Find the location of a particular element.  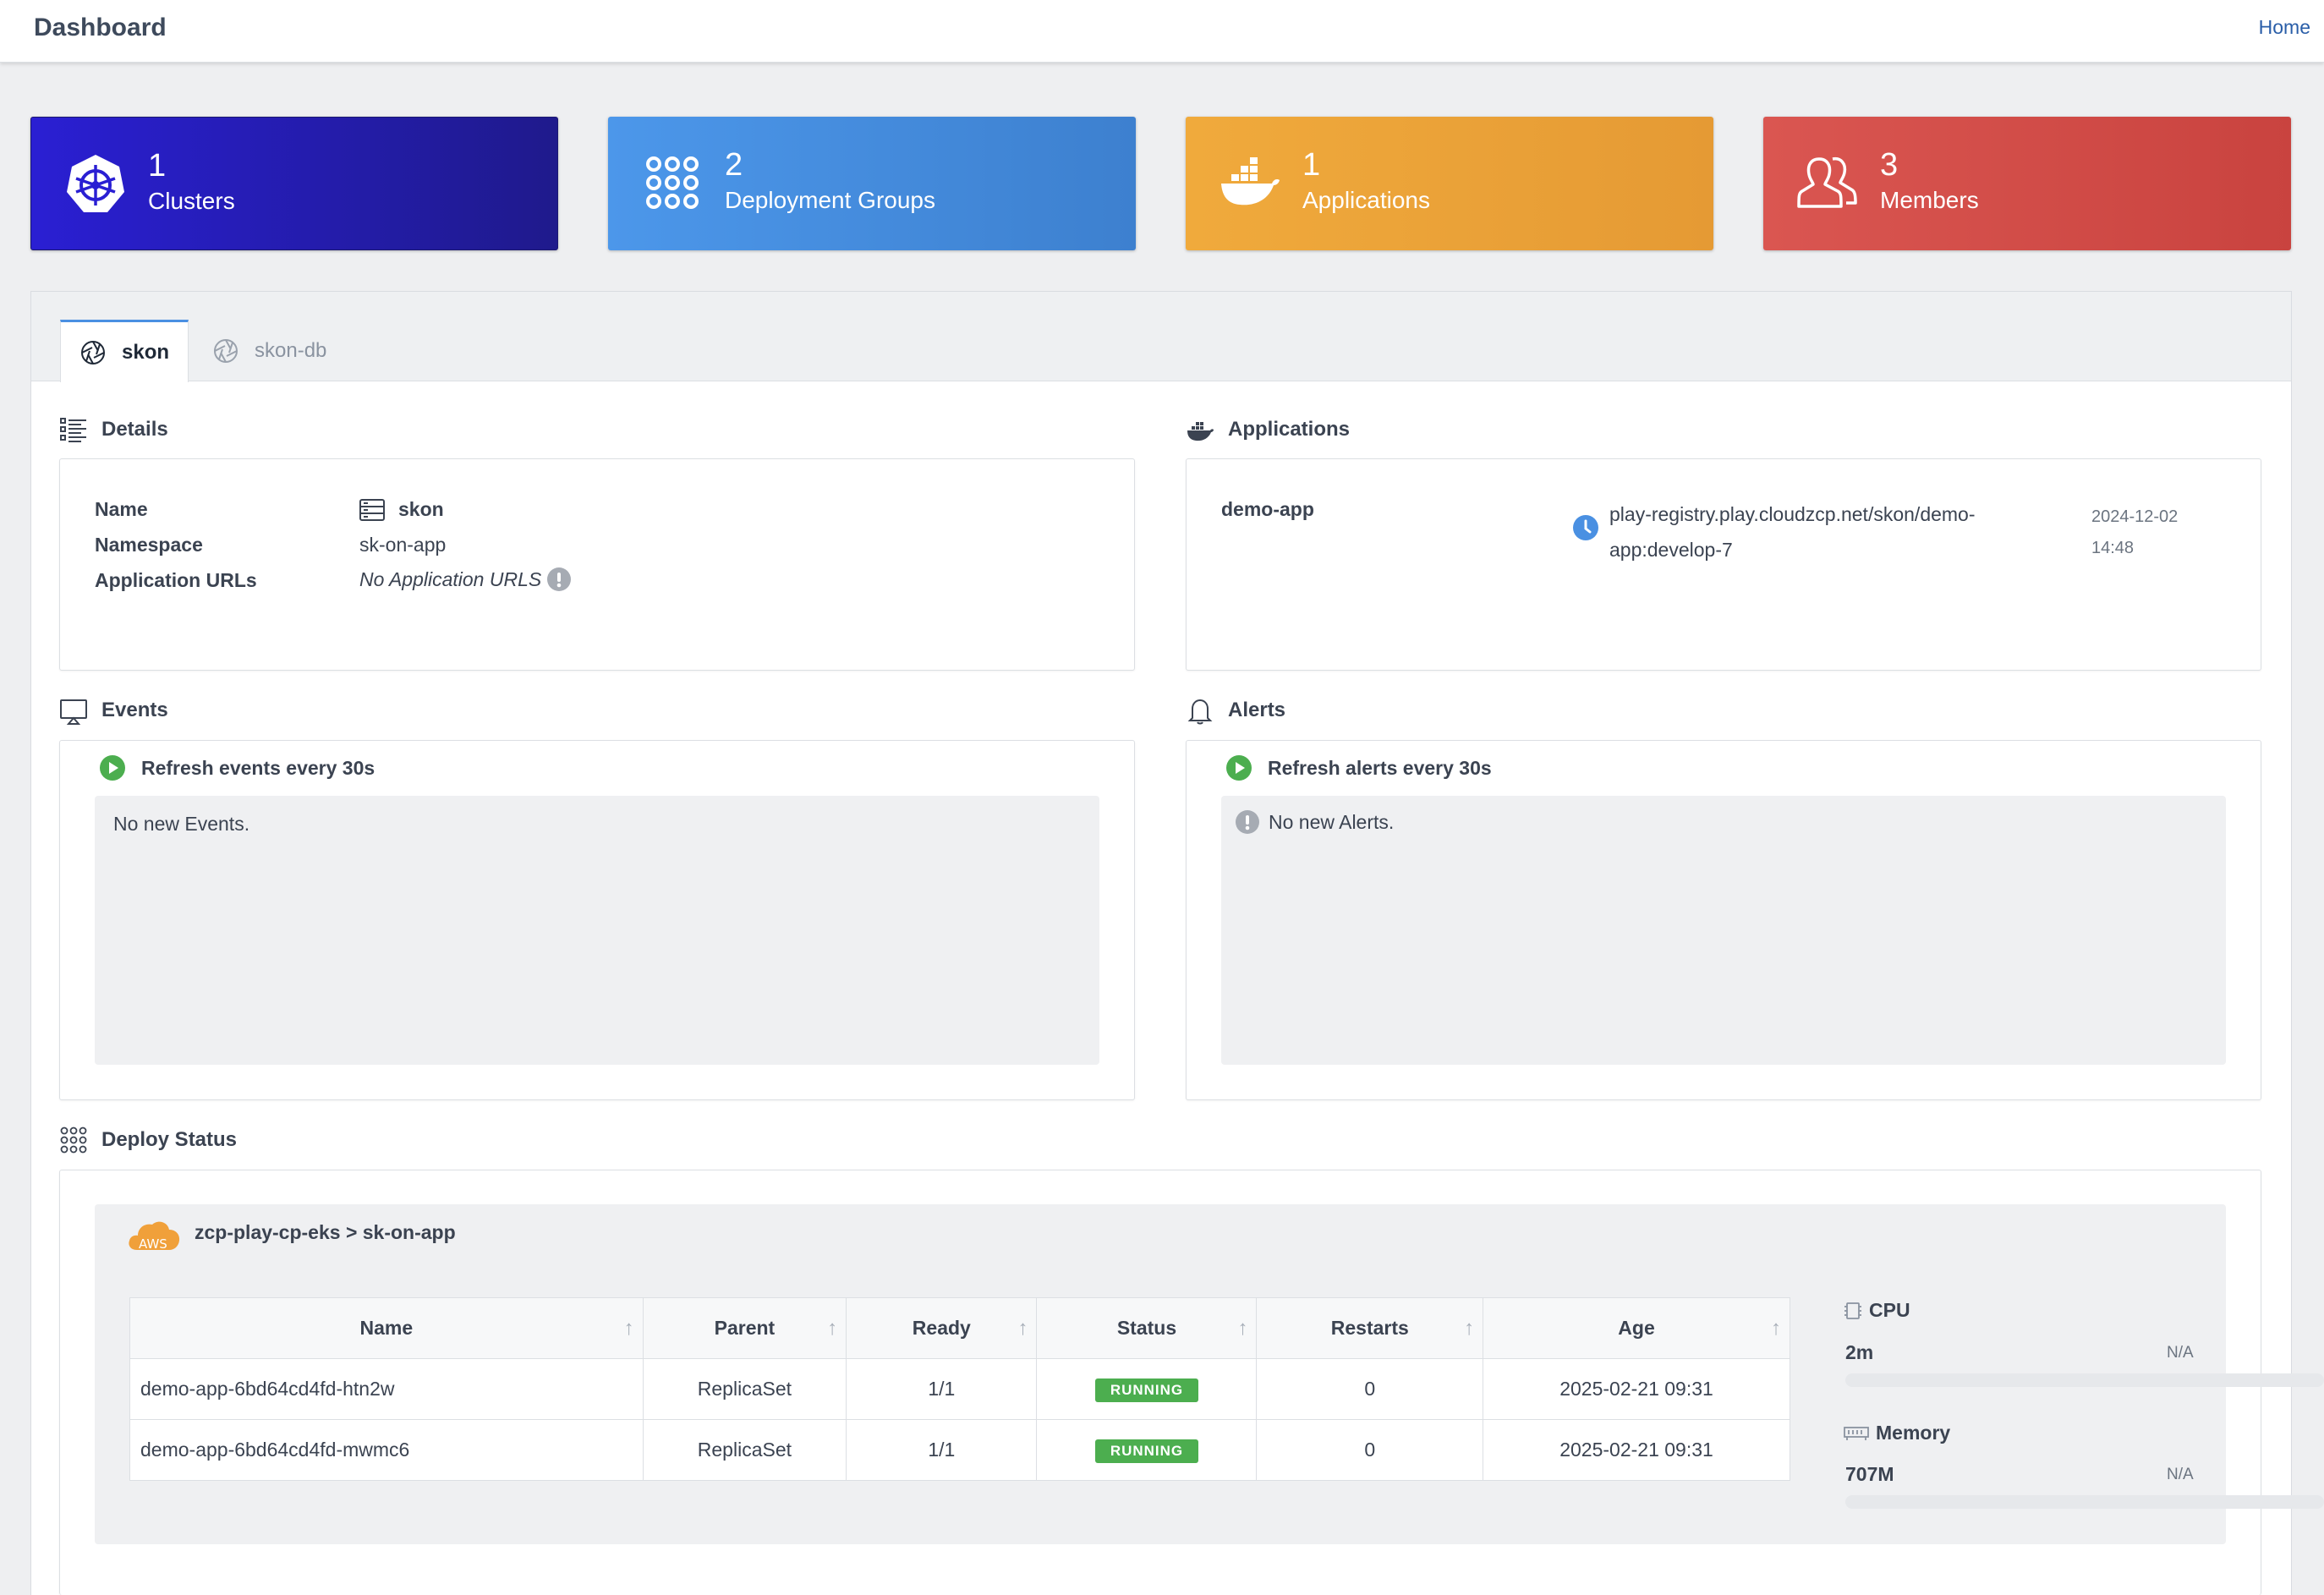

members-count: 3 is located at coordinates (1889, 165).